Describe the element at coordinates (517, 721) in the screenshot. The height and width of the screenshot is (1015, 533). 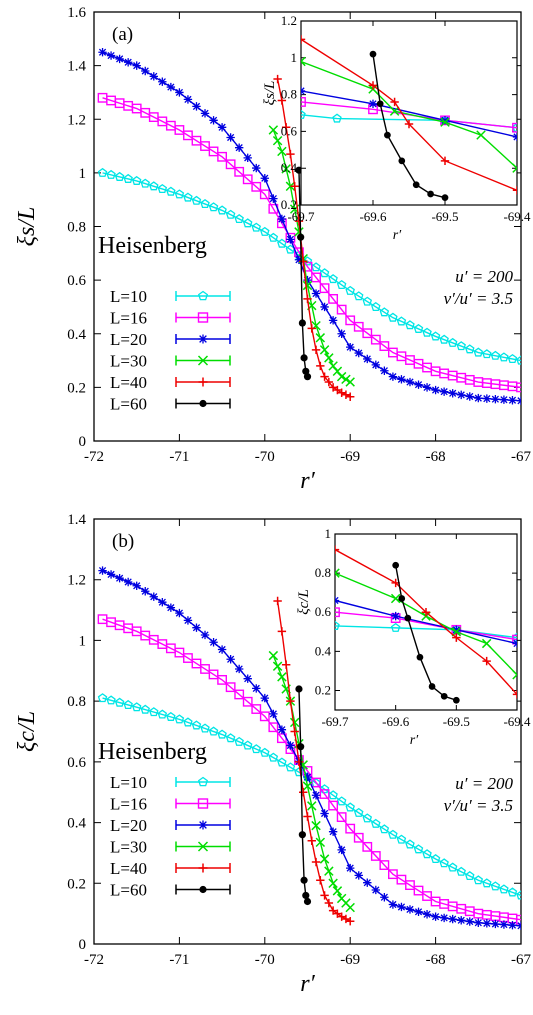
I see `inset-x-tick-label: -69.4` at that location.